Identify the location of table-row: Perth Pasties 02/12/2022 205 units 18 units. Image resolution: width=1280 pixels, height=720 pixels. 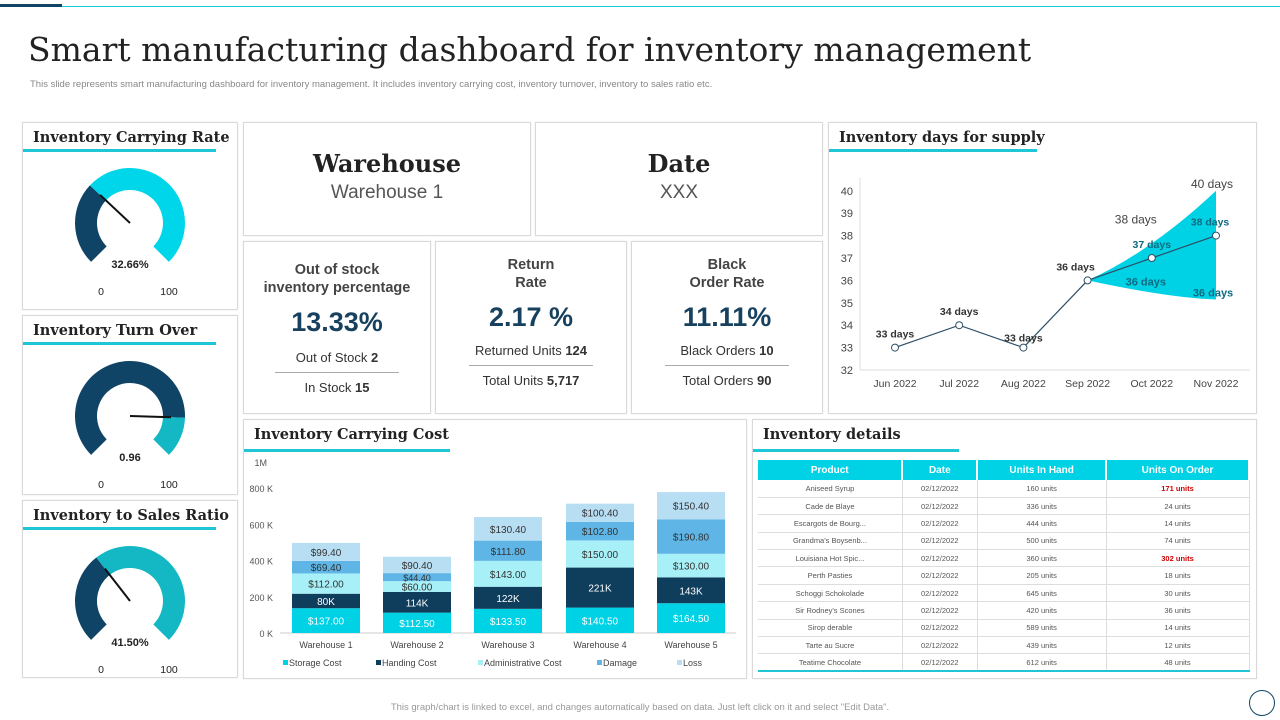
(1004, 575).